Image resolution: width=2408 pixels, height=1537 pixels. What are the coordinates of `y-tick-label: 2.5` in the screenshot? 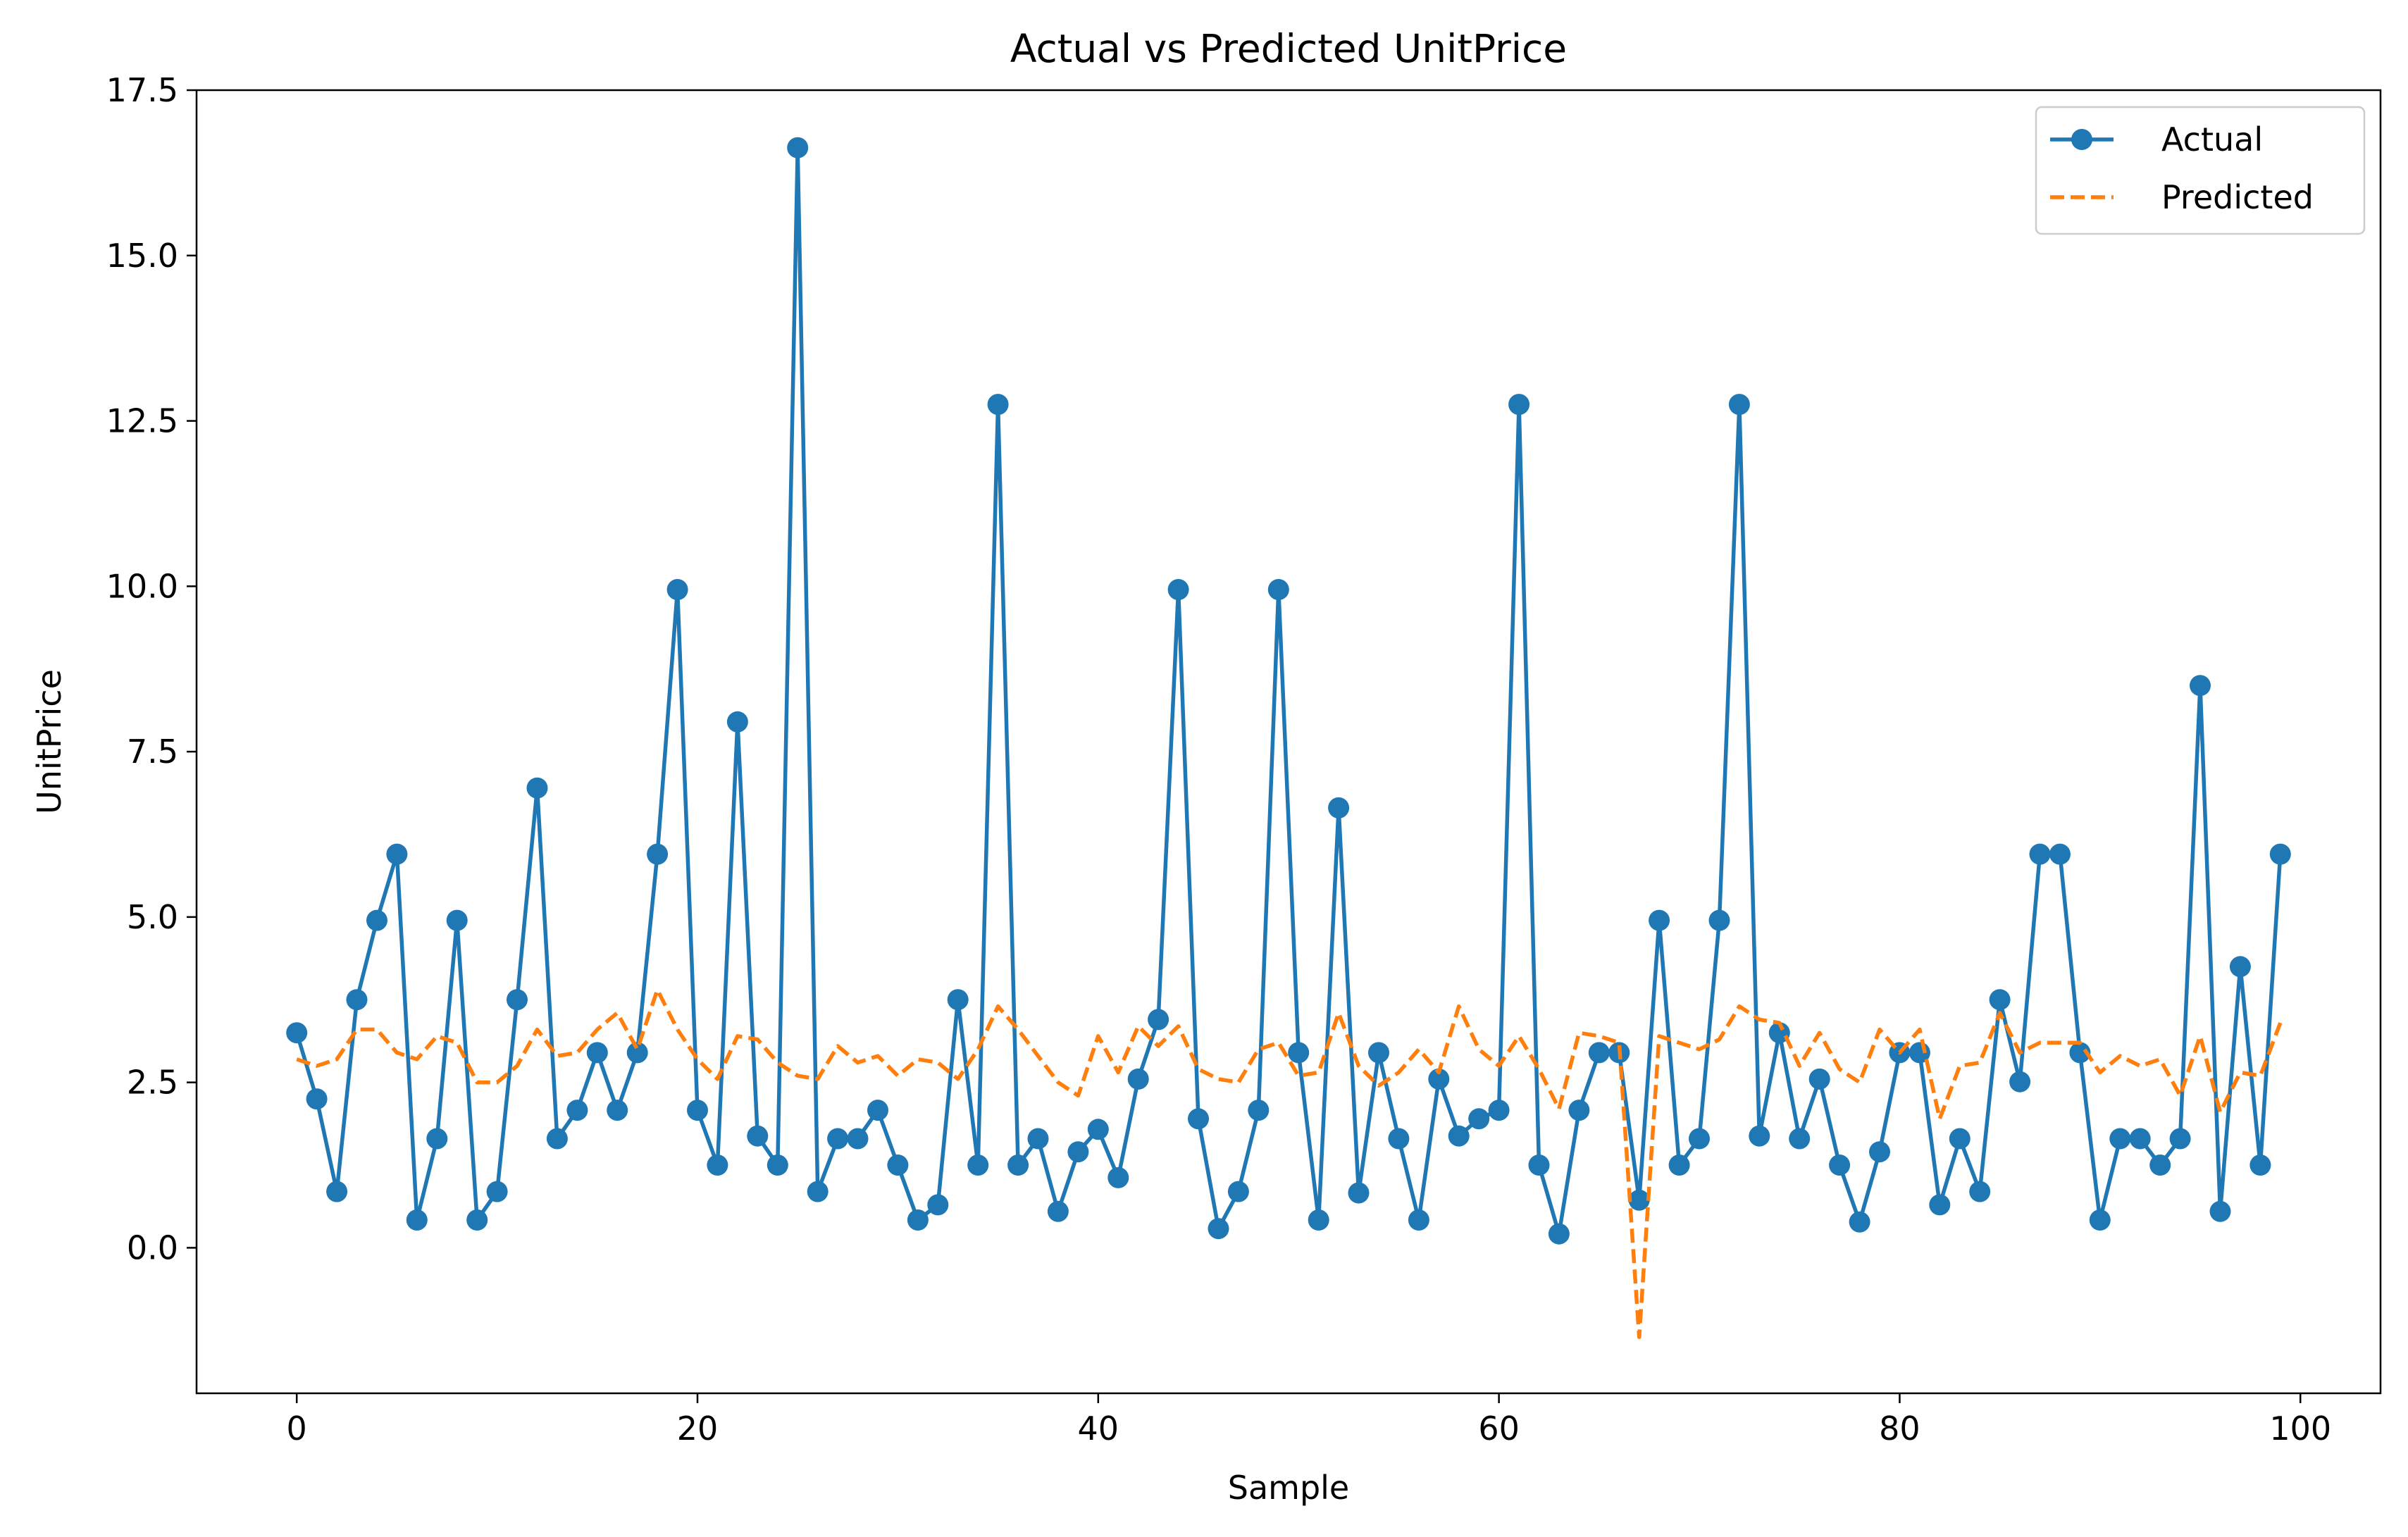 It's located at (152, 1083).